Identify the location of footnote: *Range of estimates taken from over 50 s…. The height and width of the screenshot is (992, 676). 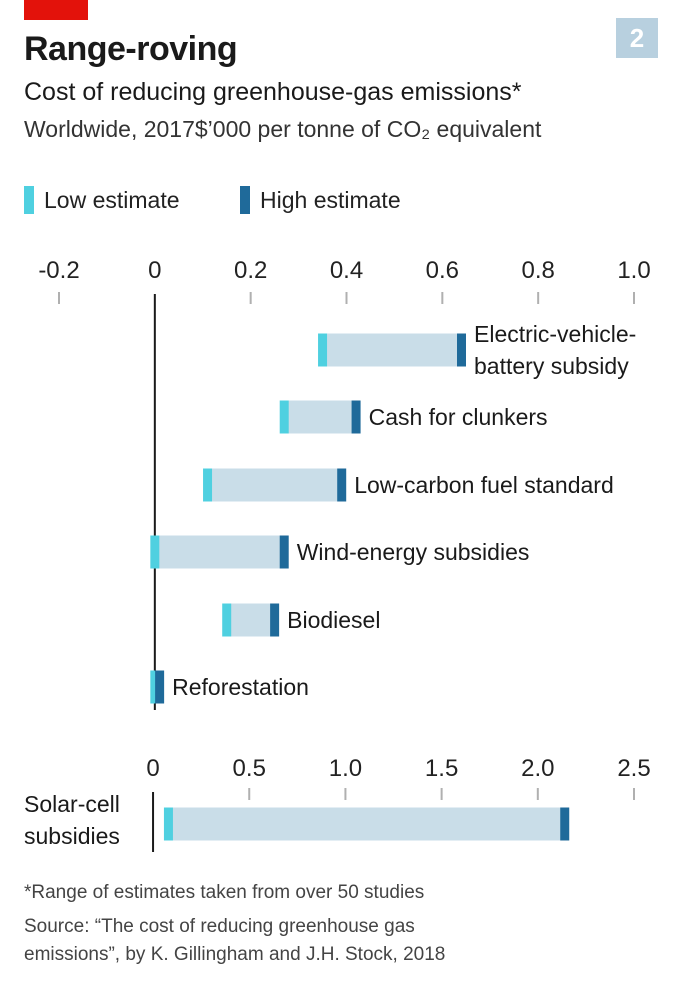
(224, 892).